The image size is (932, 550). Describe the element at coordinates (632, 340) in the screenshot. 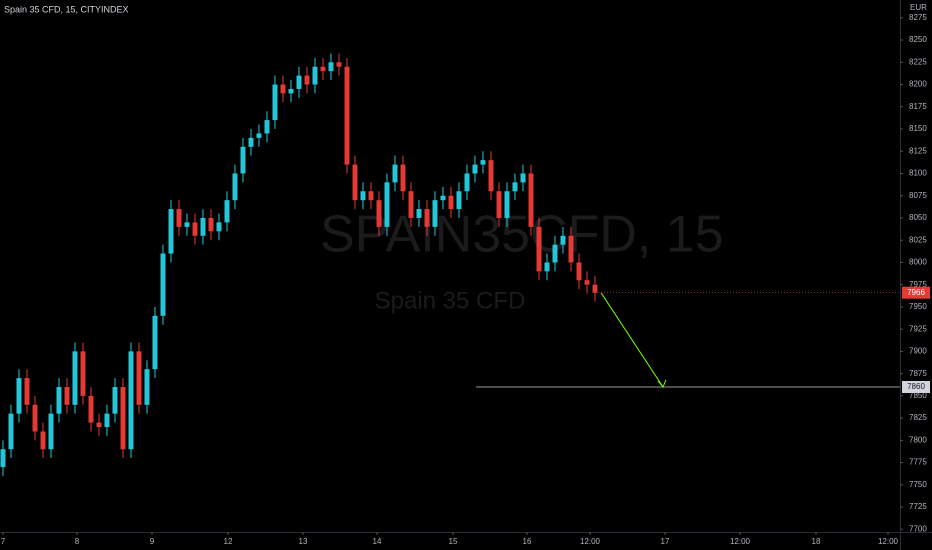

I see `projection-arrow` at that location.